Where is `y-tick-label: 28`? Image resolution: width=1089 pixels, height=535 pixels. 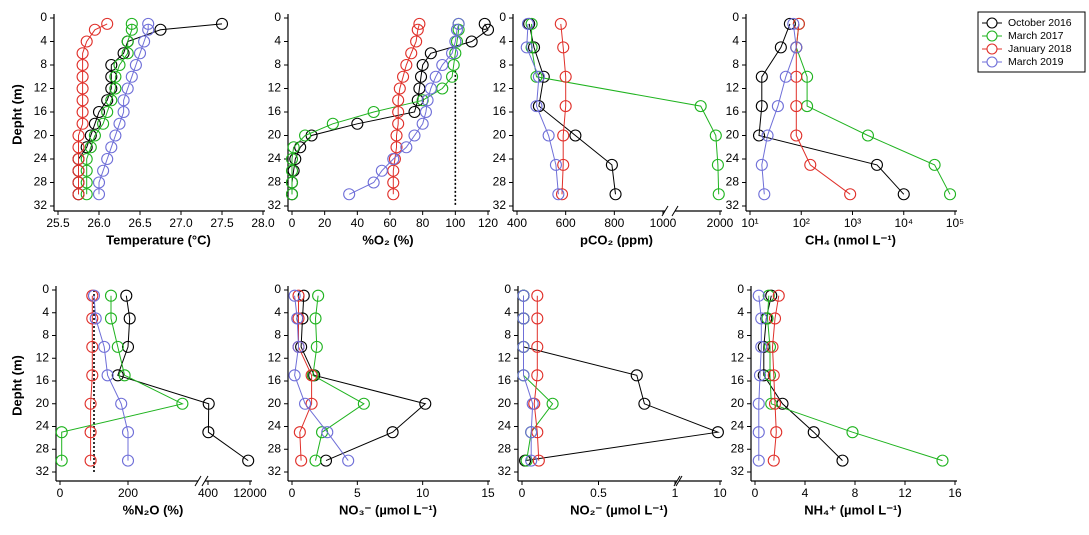 y-tick-label: 28 is located at coordinates (275, 448).